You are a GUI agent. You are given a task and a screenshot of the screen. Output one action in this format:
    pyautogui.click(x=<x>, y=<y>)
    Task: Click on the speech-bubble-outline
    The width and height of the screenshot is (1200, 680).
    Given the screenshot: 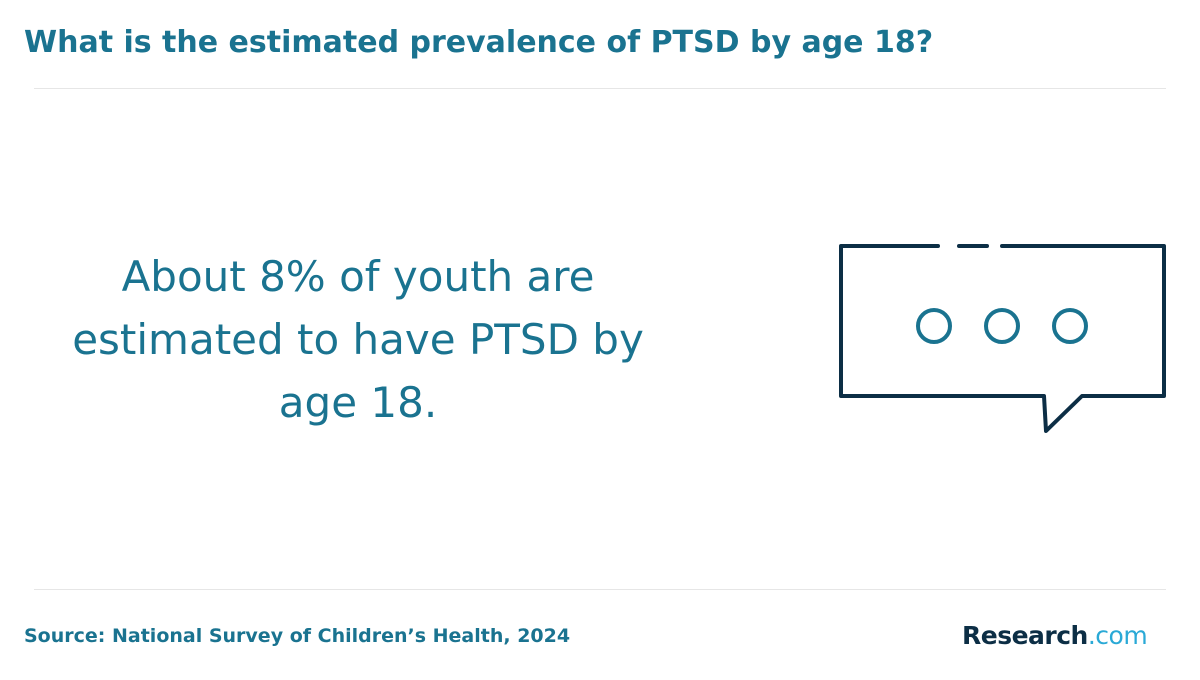 What is the action you would take?
    pyautogui.click(x=1002, y=338)
    